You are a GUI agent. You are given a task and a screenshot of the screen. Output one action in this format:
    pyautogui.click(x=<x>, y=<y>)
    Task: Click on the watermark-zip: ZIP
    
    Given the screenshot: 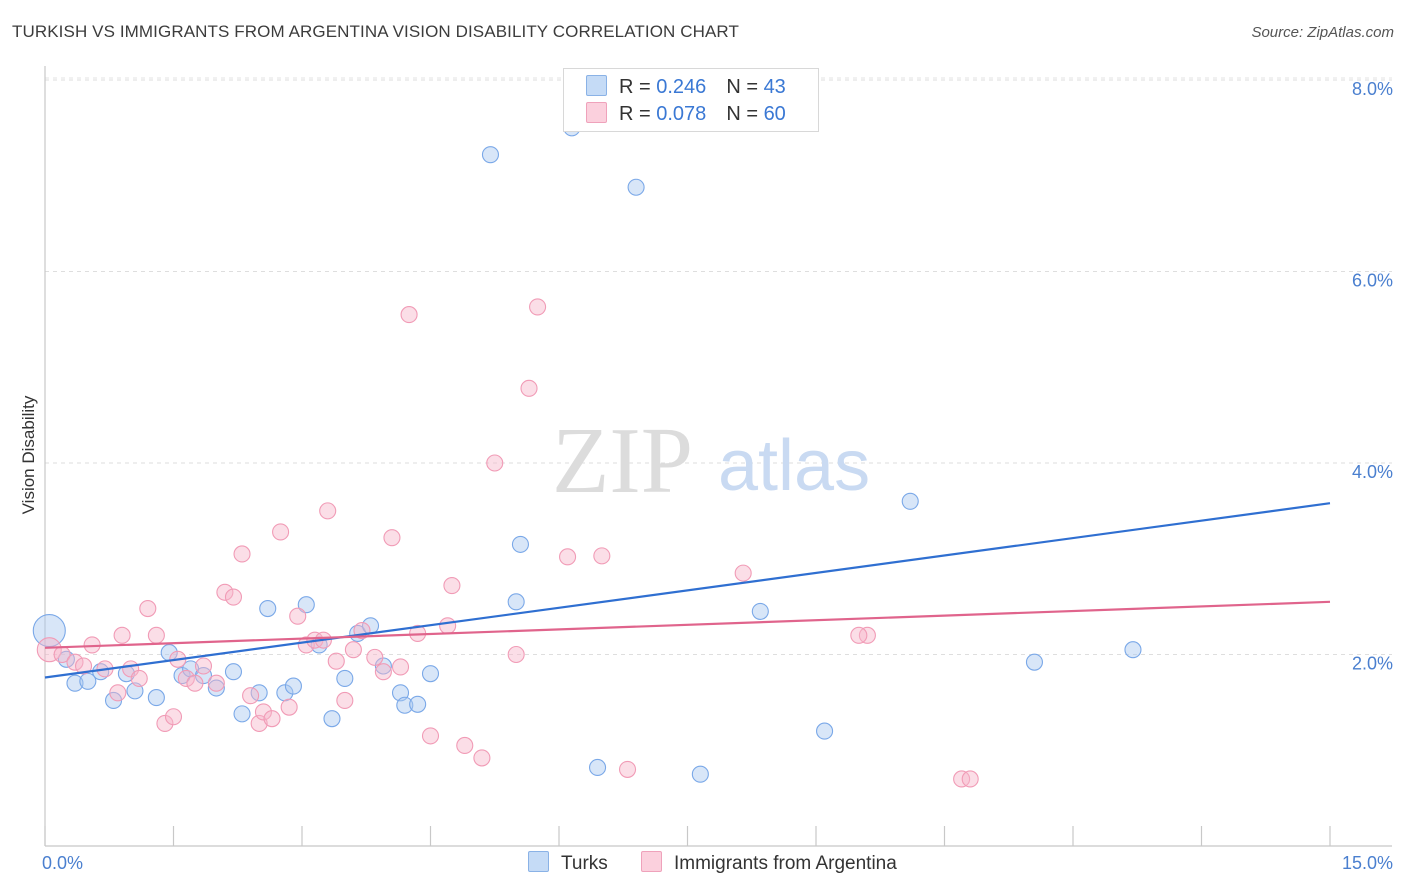 What is the action you would take?
    pyautogui.click(x=622, y=461)
    